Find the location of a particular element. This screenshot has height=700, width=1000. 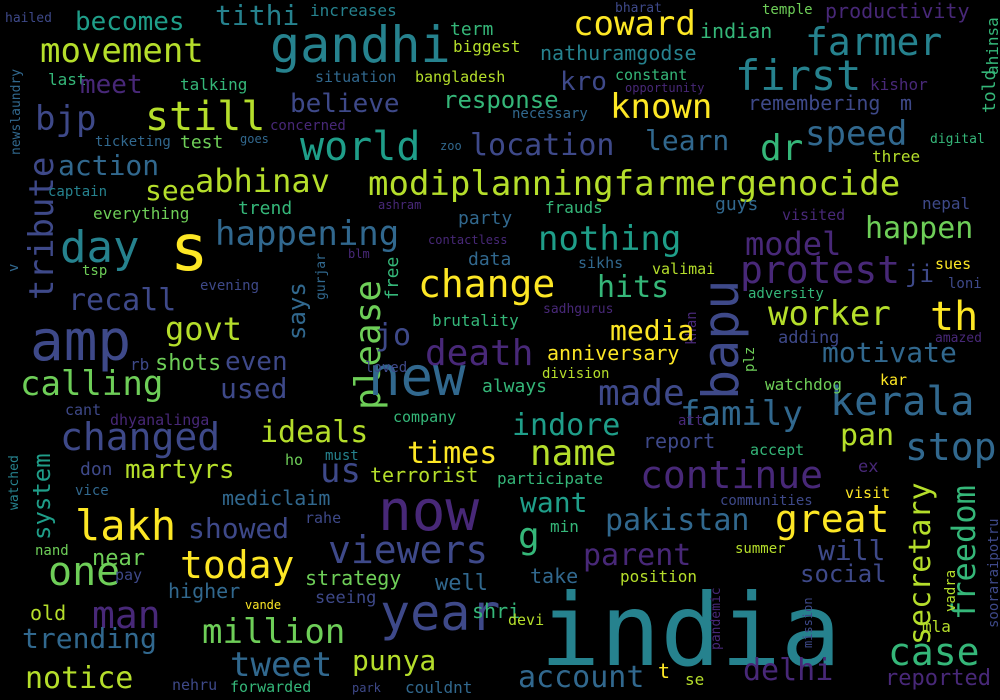

word: great is located at coordinates (832, 519).